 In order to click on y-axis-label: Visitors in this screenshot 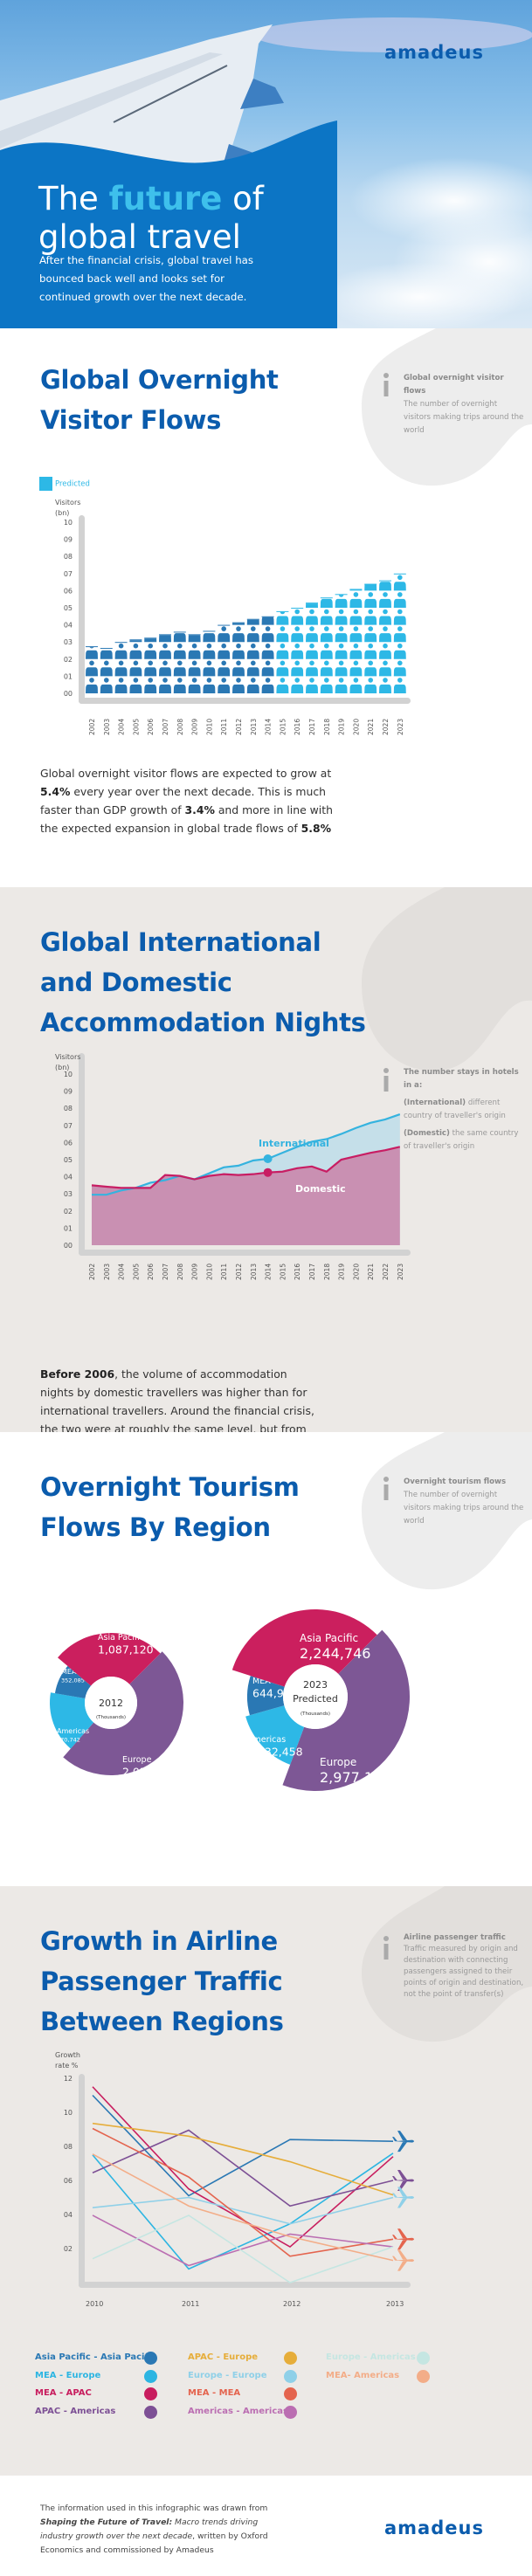, I will do `click(67, 502)`.